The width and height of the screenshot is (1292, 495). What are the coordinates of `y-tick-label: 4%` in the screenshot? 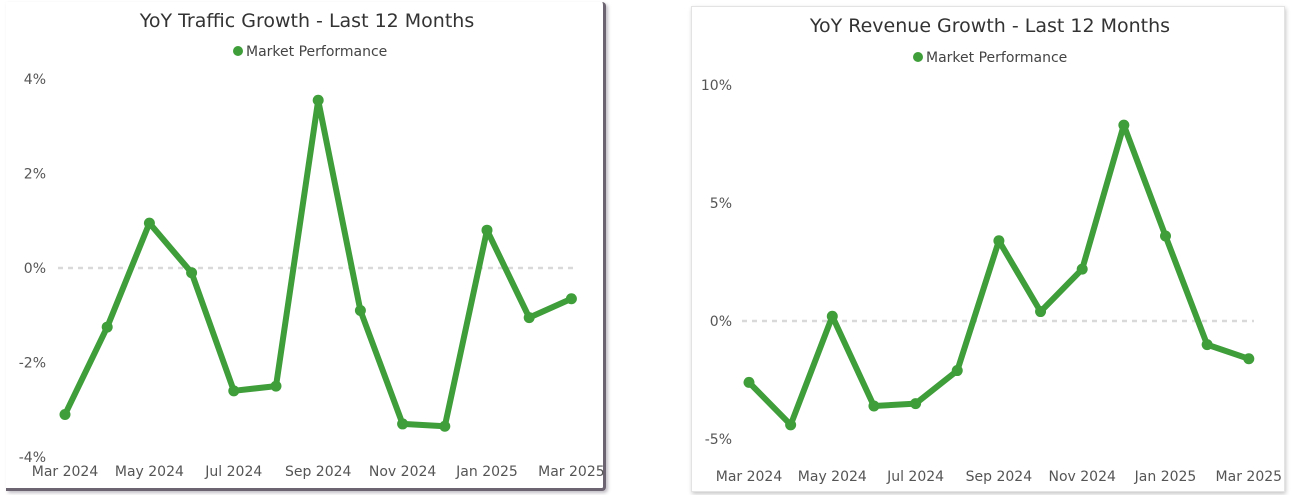 It's located at (35, 80).